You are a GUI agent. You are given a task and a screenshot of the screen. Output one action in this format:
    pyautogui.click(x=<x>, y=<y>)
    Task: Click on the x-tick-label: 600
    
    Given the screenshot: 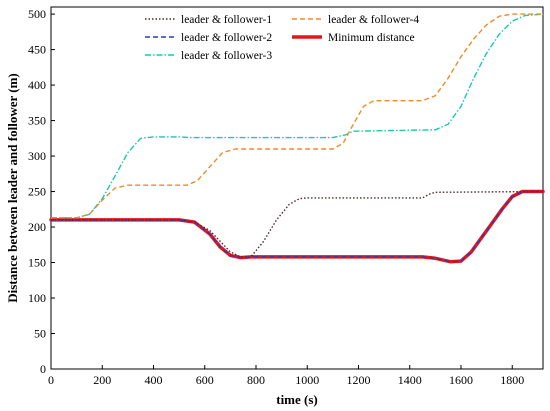 What is the action you would take?
    pyautogui.click(x=205, y=380)
    